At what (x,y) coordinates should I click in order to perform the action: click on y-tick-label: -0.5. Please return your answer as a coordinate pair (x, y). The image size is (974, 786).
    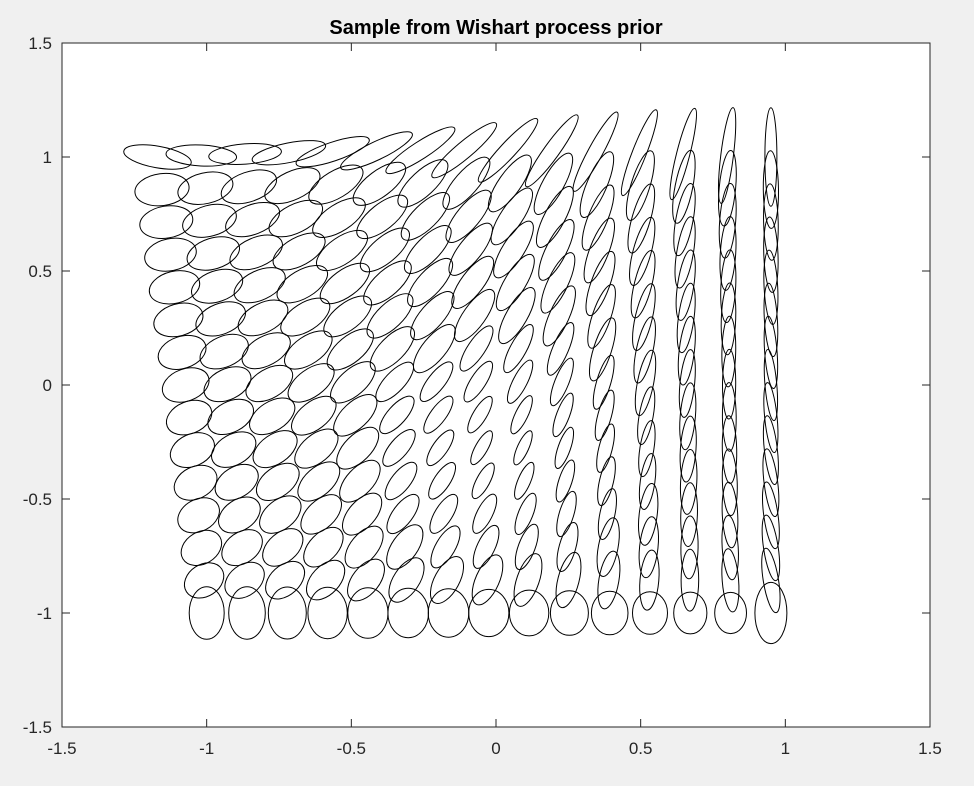
    Looking at the image, I should click on (37, 499).